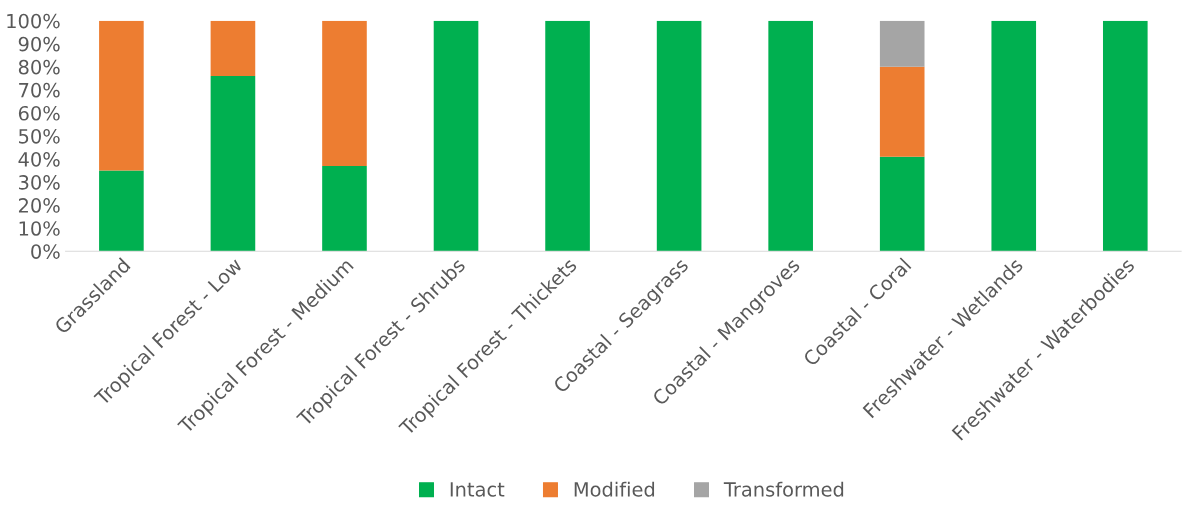  What do you see at coordinates (477, 489) in the screenshot?
I see `legend-label: Intact` at bounding box center [477, 489].